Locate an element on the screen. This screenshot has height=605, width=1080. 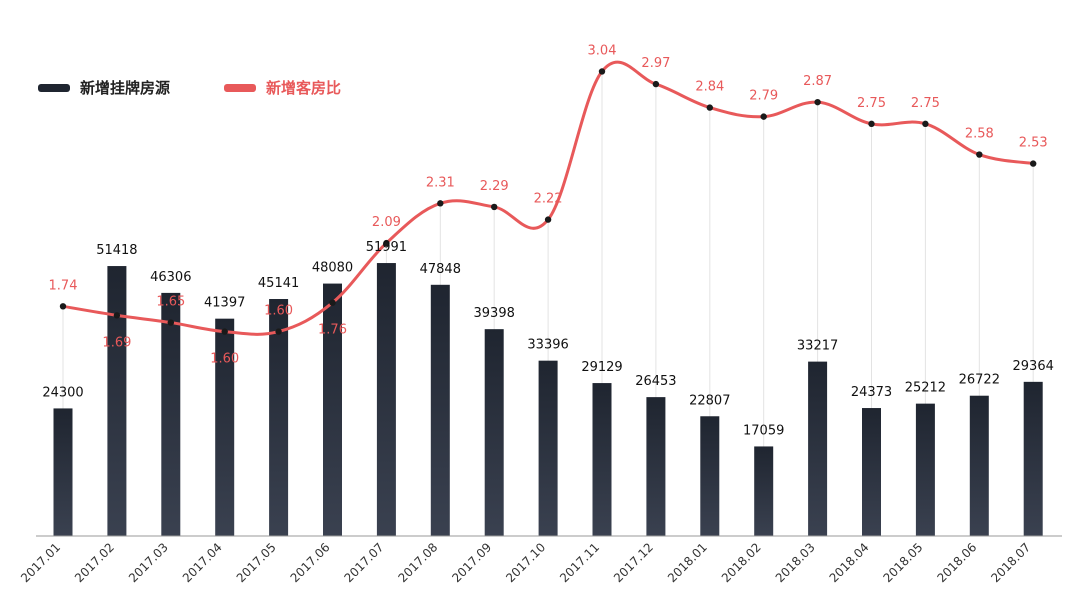
ratio-point-2017.07 is located at coordinates (386, 243).